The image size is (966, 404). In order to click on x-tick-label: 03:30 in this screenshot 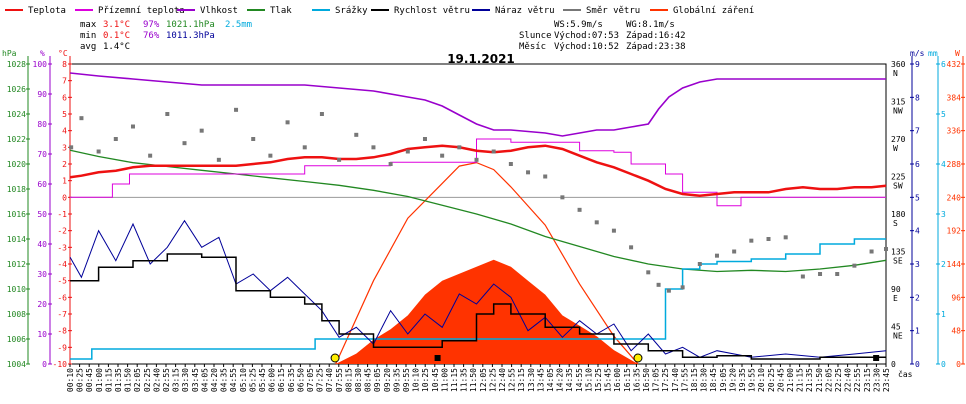, I will do `click(185, 380)`.